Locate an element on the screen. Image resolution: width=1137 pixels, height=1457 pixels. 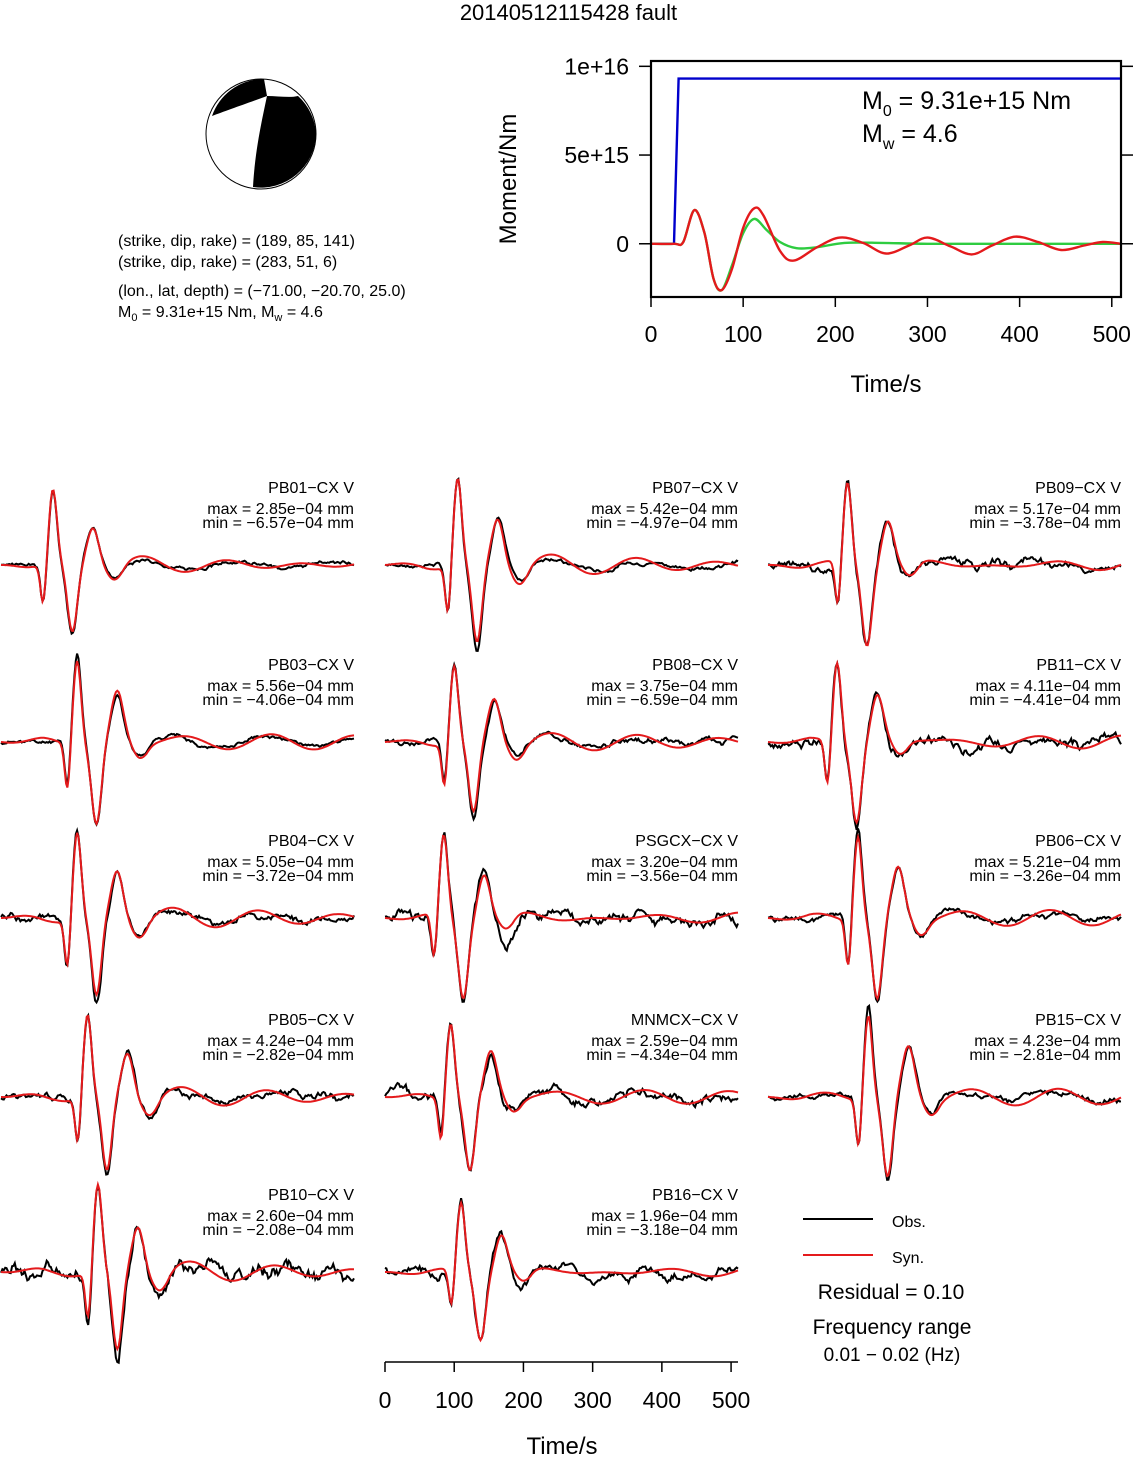
station-label: PB15−CX V is located at coordinates (1078, 1020).